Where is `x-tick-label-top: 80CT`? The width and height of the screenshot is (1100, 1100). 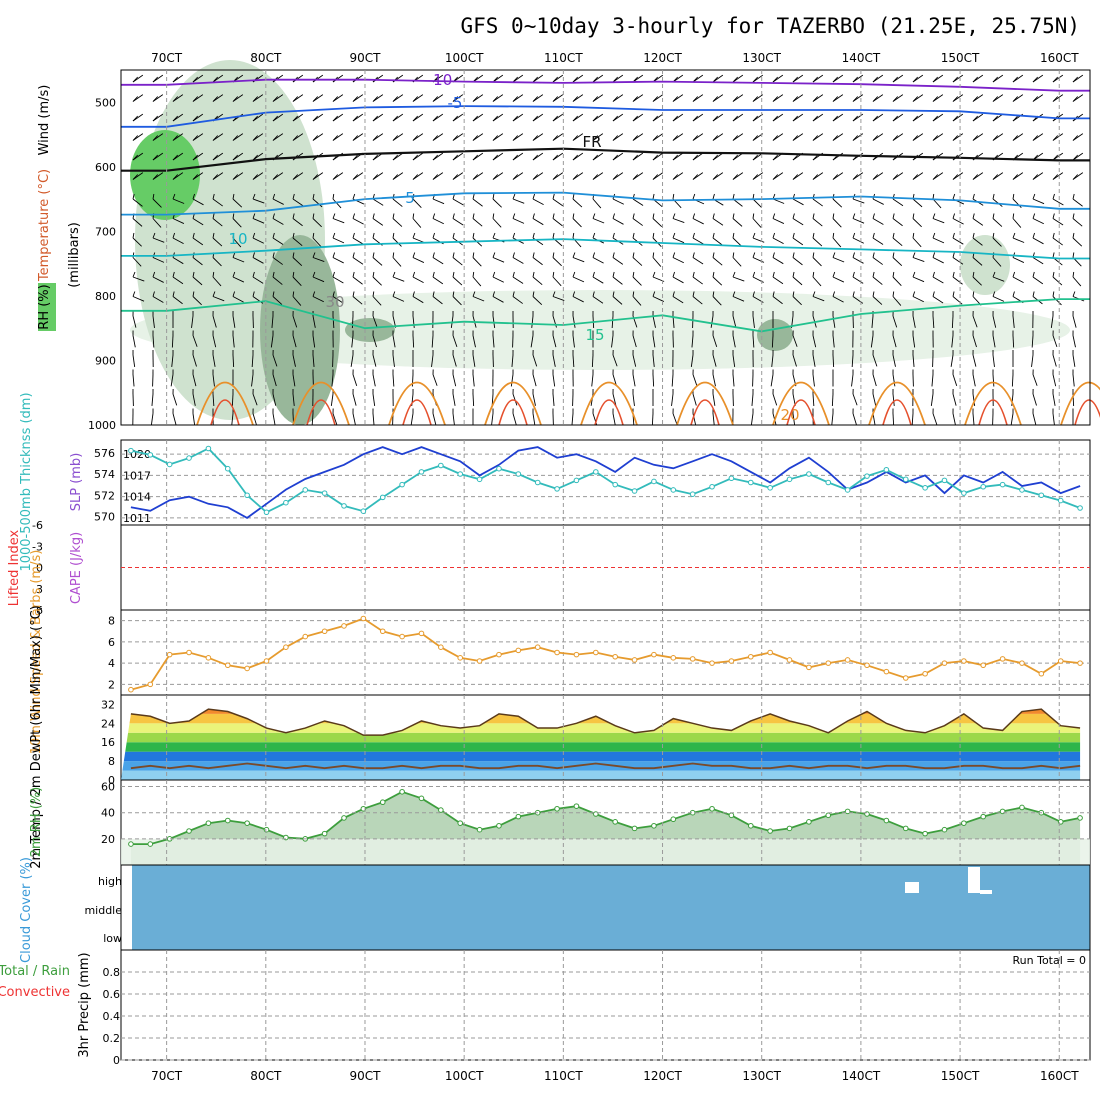
x-tick-label-top: 80CT is located at coordinates (266, 58).